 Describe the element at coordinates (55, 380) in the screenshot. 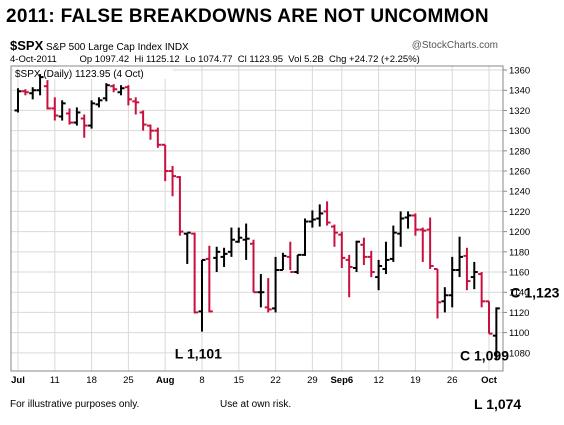

I see `x-tick-label: 11` at that location.